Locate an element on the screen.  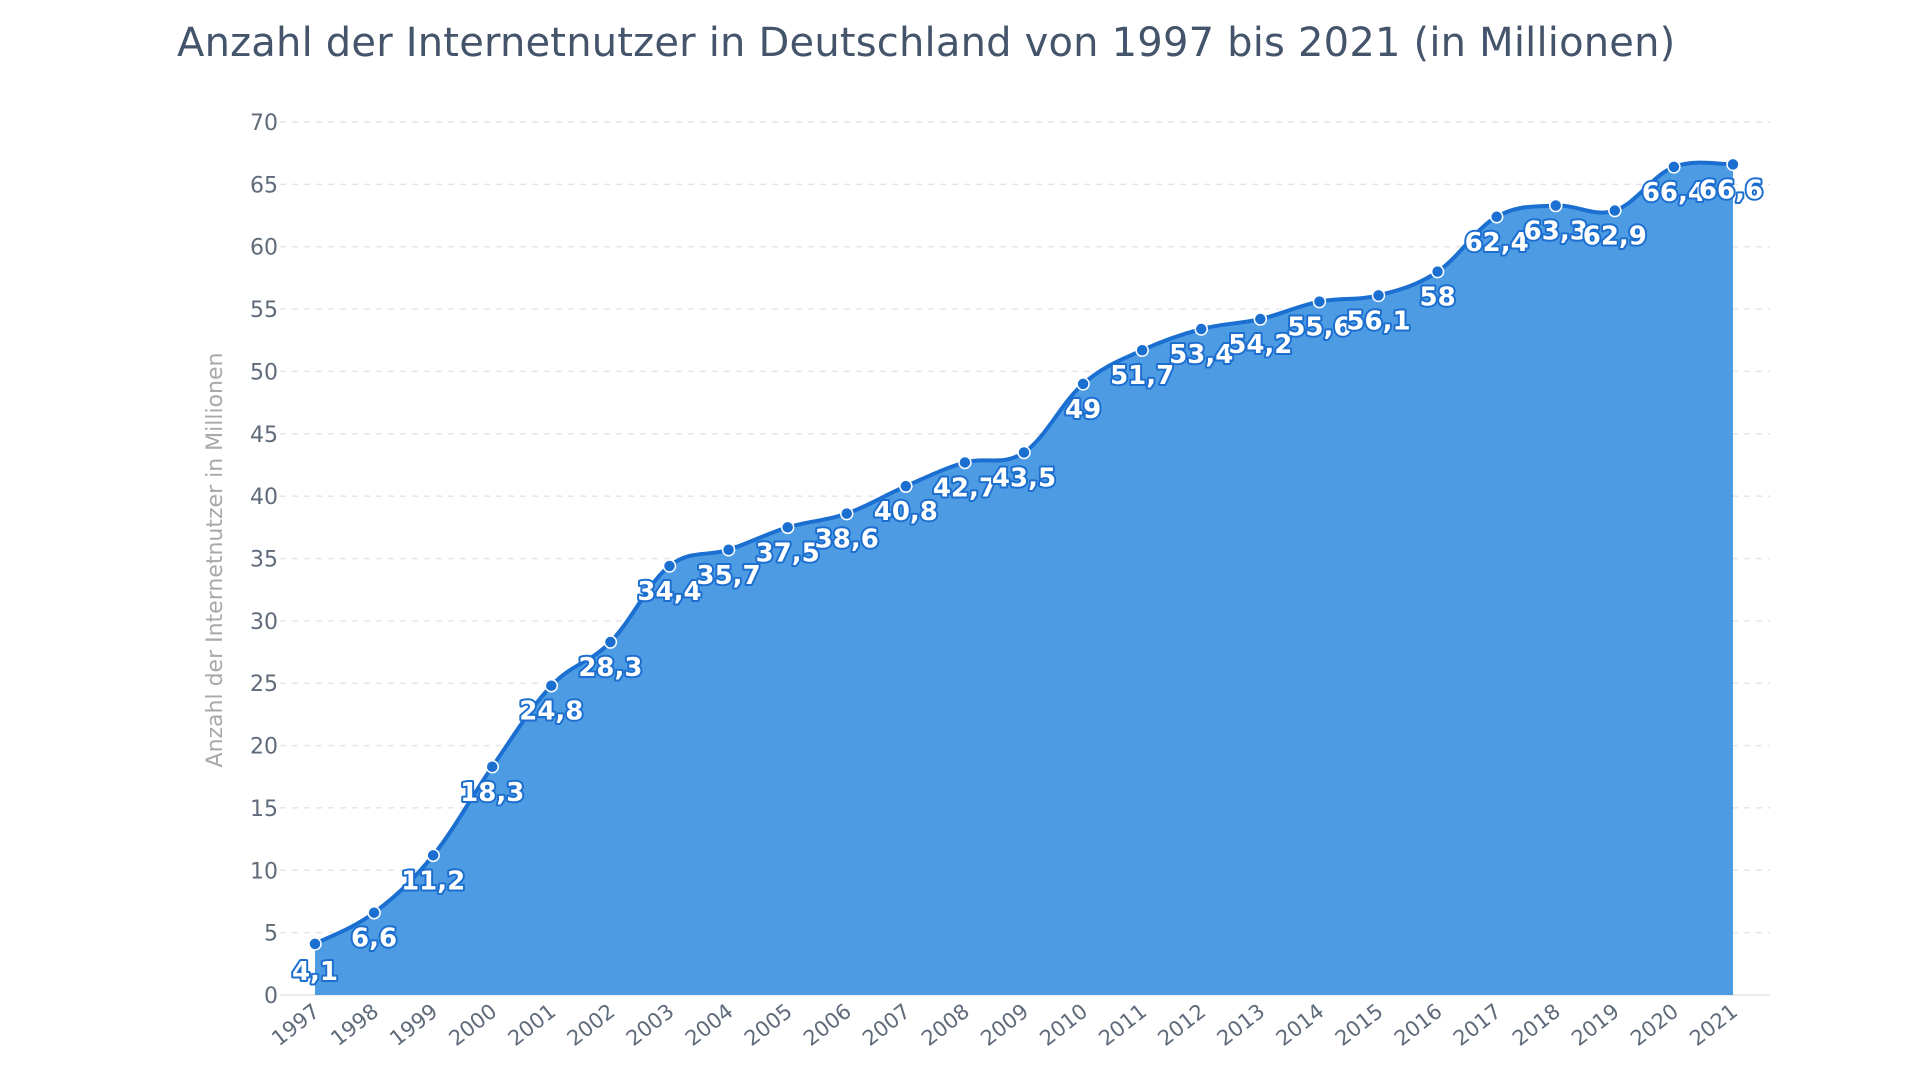
data-label: 28,3 is located at coordinates (610, 668).